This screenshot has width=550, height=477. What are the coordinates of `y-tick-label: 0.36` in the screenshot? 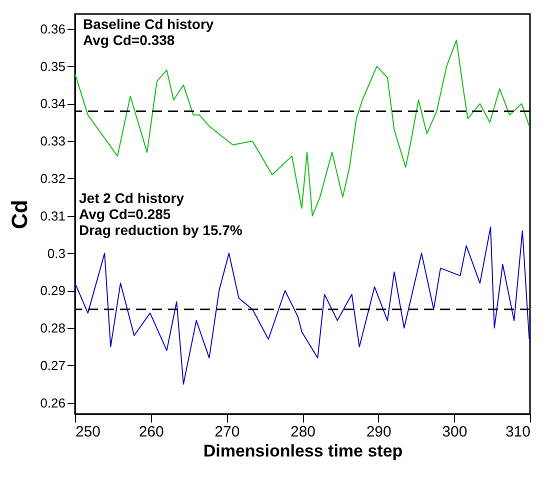 It's located at (53, 28).